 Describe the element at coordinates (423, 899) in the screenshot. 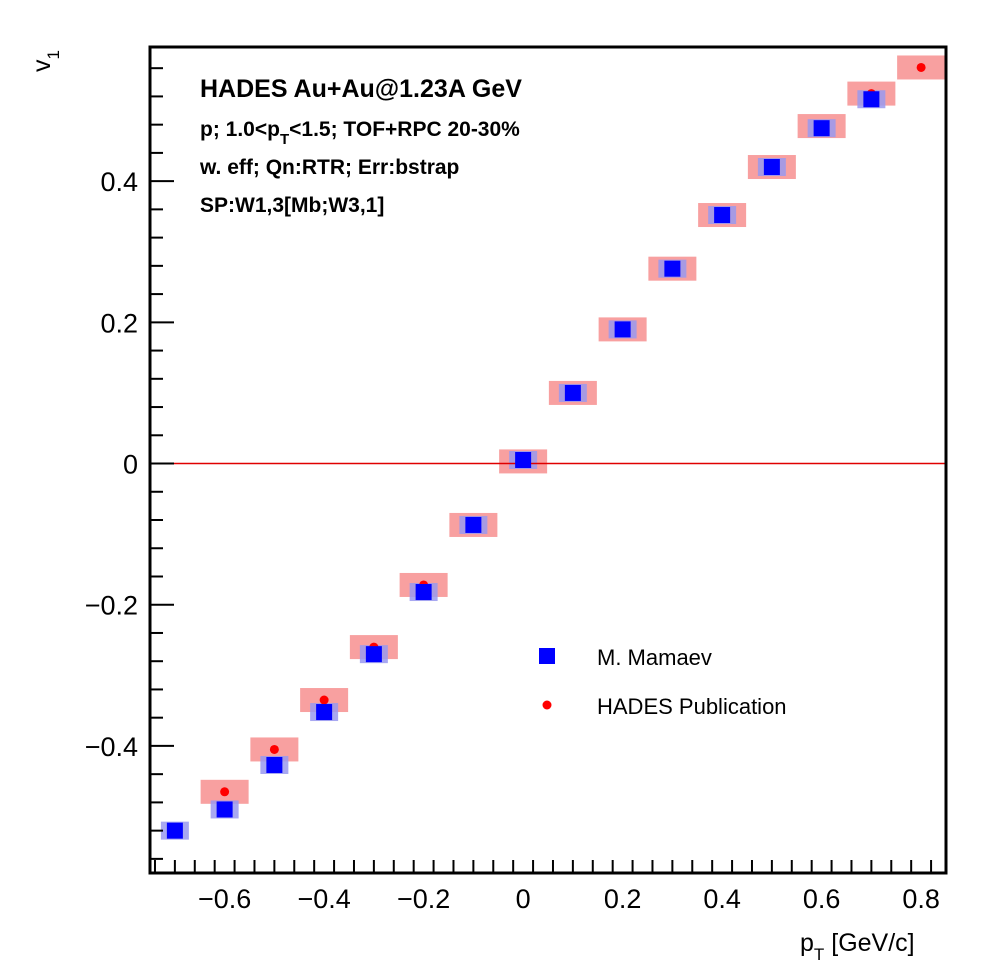

I see `x-tick-label: −0.2` at that location.